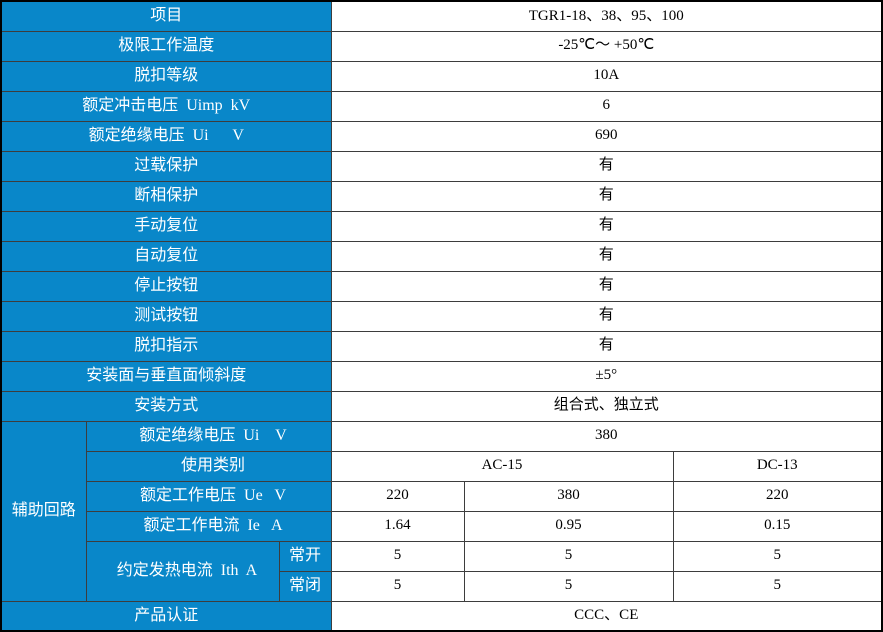 This screenshot has width=883, height=632. Describe the element at coordinates (166, 16) in the screenshot. I see `row-label: 项目` at that location.